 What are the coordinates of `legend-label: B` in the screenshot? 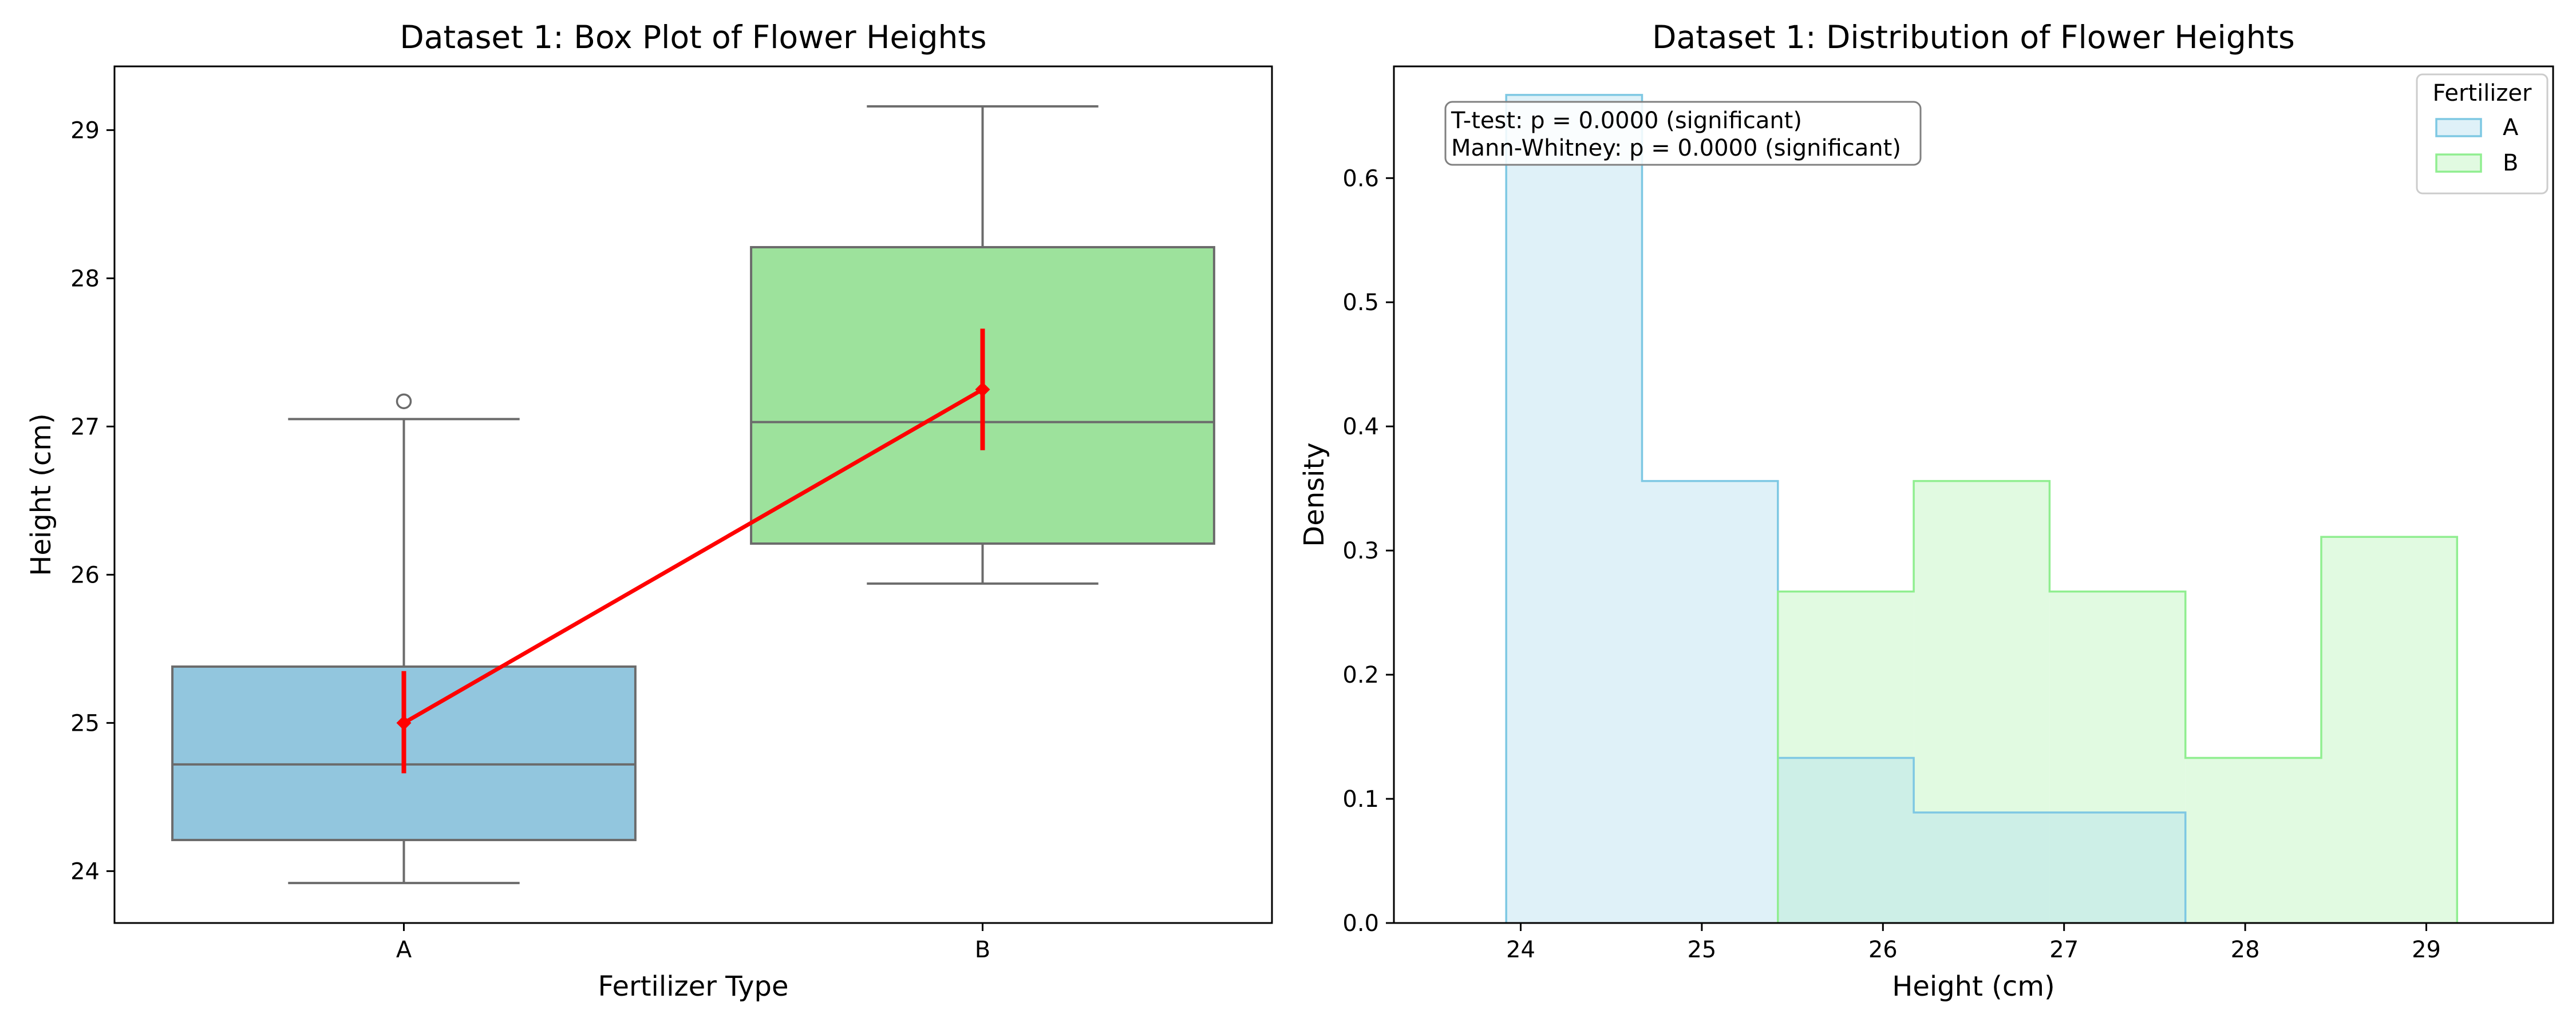 It's located at (2510, 163).